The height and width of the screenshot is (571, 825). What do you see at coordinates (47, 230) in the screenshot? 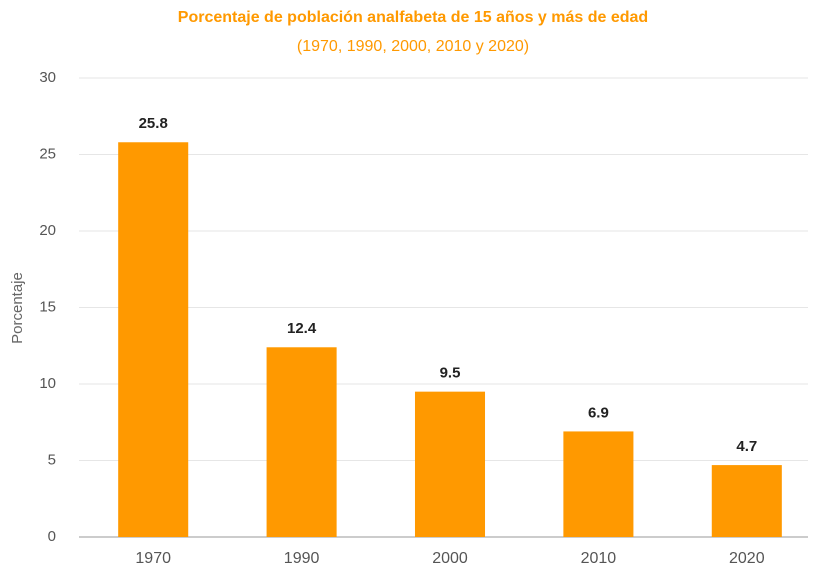
I see `y-tick-label: 20` at bounding box center [47, 230].